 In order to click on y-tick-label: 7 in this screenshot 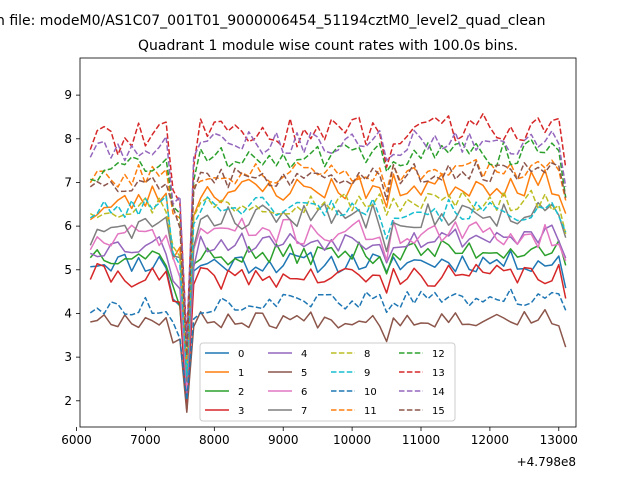, I will do `click(68, 182)`.